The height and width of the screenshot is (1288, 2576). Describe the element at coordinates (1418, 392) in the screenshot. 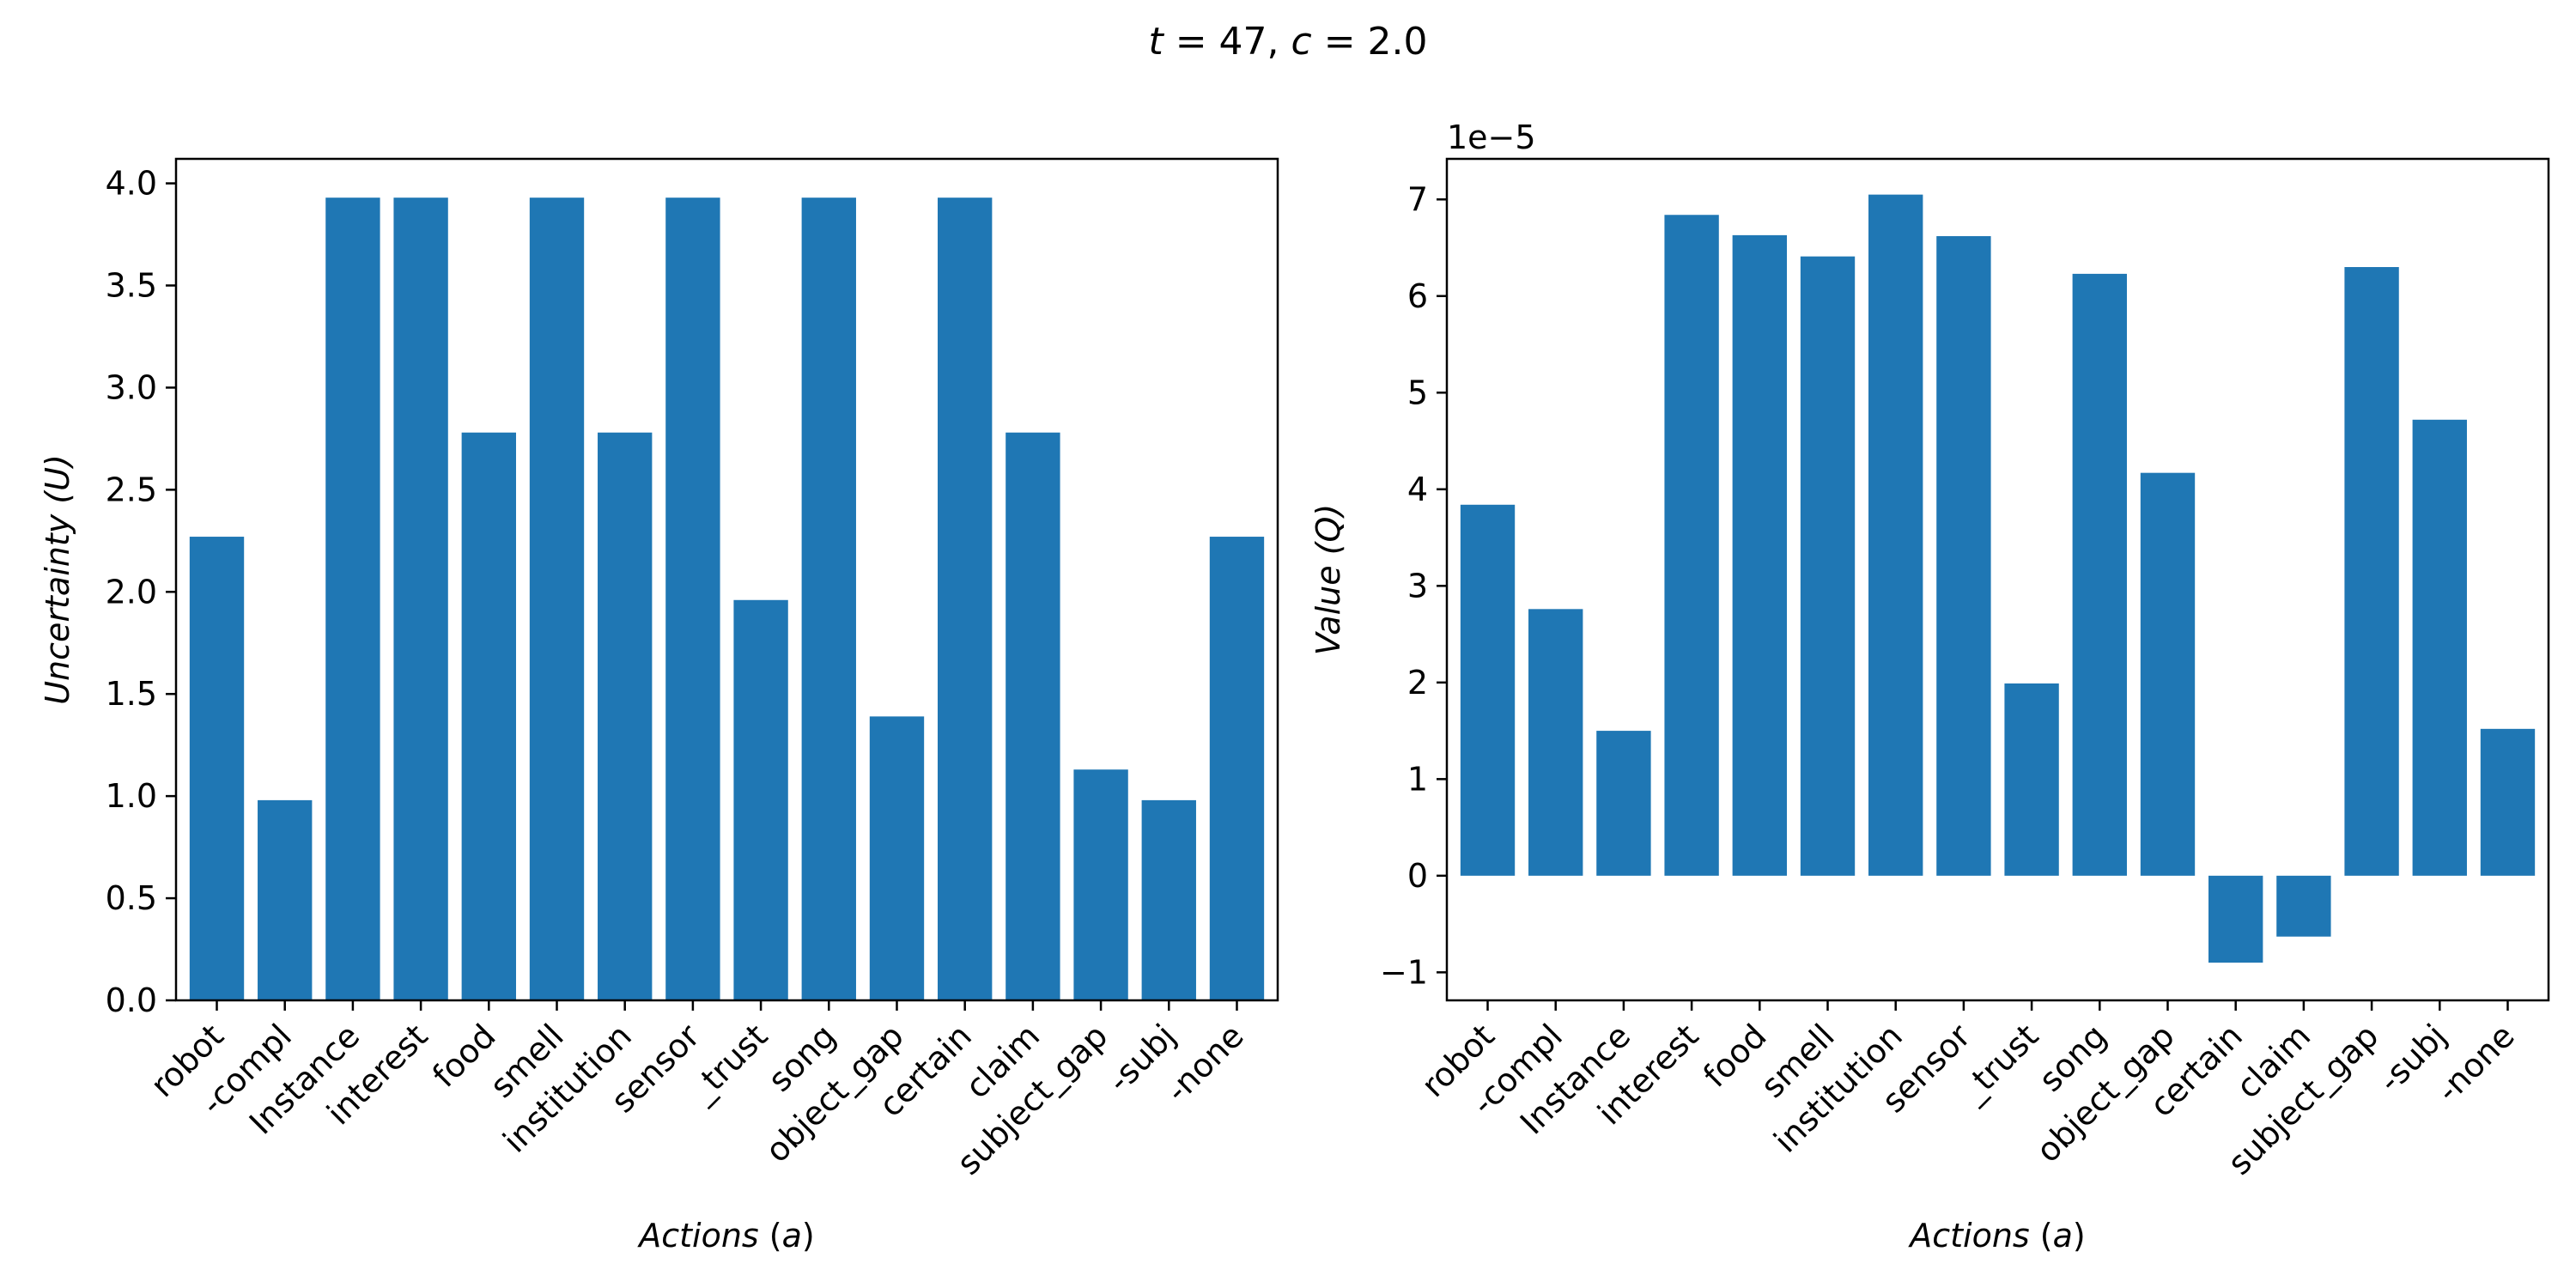

I see `y-tick-label: 5` at that location.